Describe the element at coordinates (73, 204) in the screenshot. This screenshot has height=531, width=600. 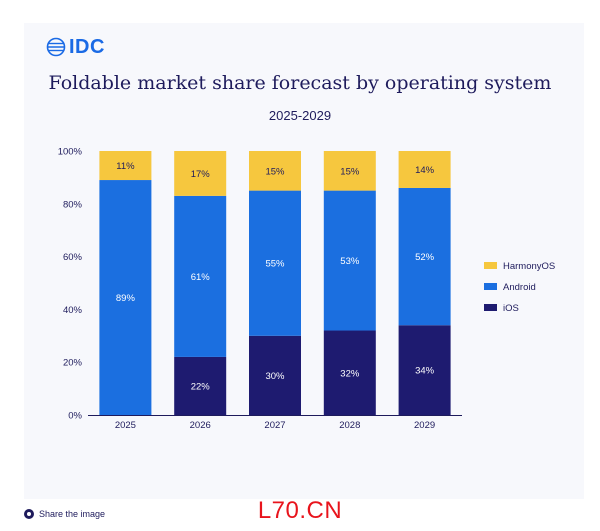
I see `y-tick-label: 80%` at that location.